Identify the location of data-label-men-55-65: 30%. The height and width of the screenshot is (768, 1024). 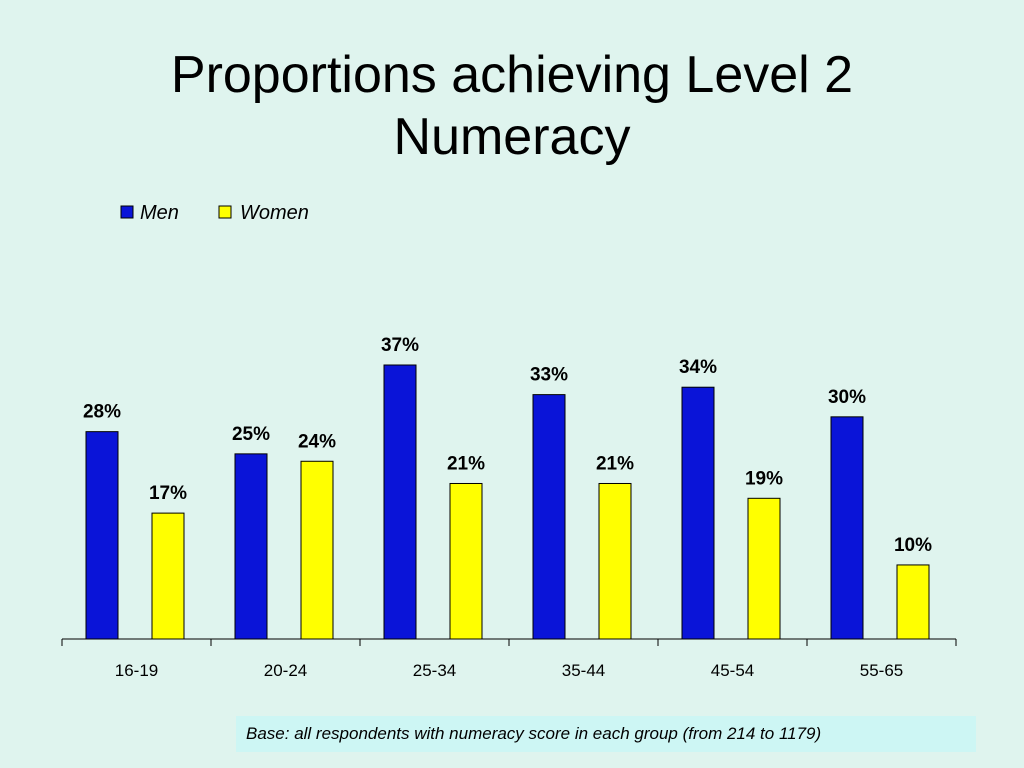
(847, 397).